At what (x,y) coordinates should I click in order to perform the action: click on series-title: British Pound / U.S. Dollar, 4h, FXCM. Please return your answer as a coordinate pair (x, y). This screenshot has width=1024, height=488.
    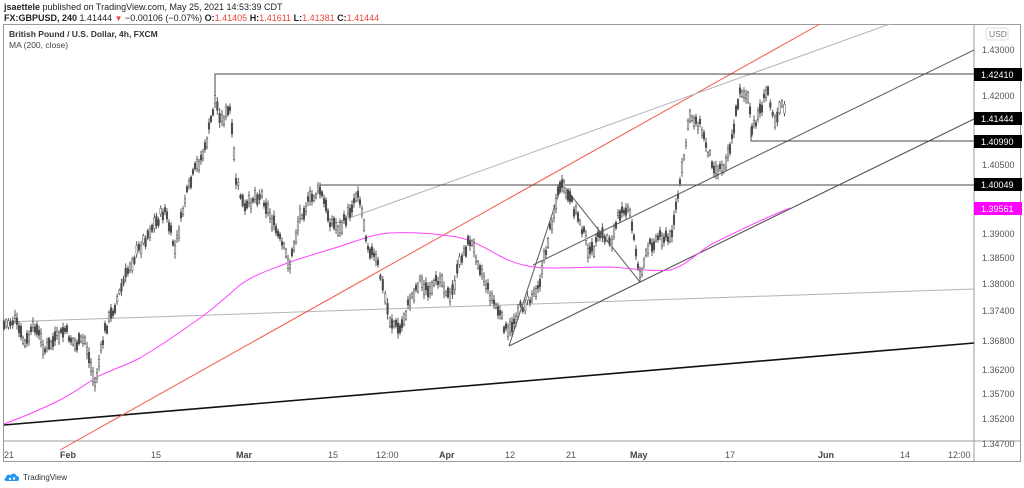
    Looking at the image, I should click on (83, 34).